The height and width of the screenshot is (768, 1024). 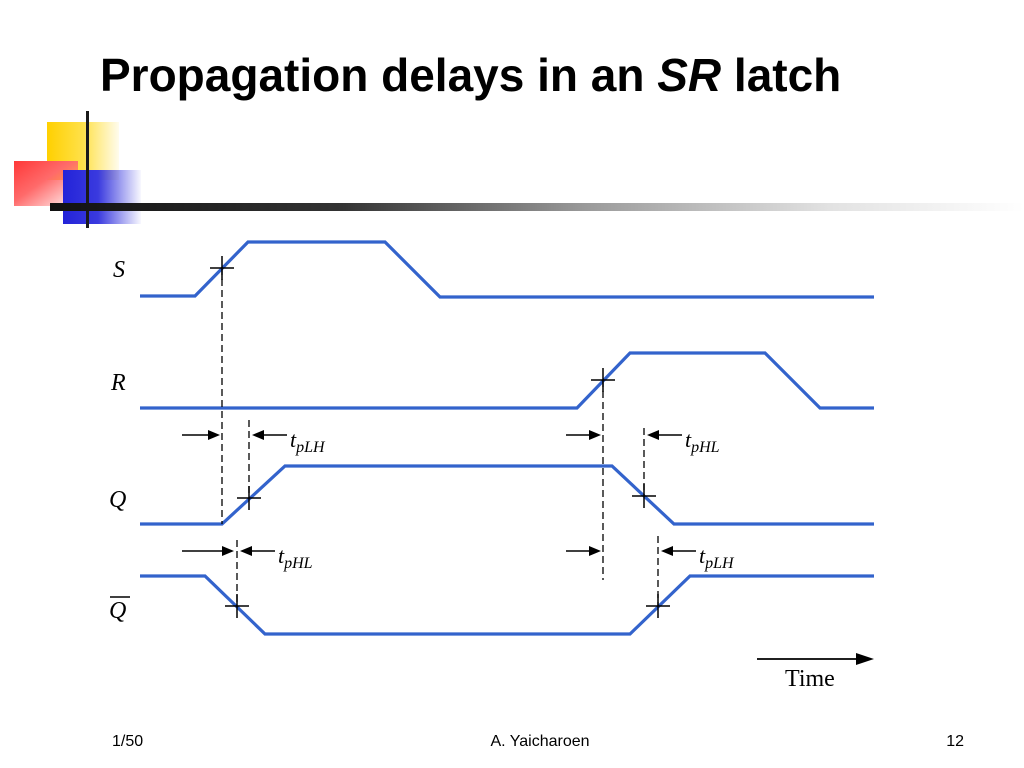 I want to click on delay-label-tphl-qbar: tpHL, so click(x=295, y=557).